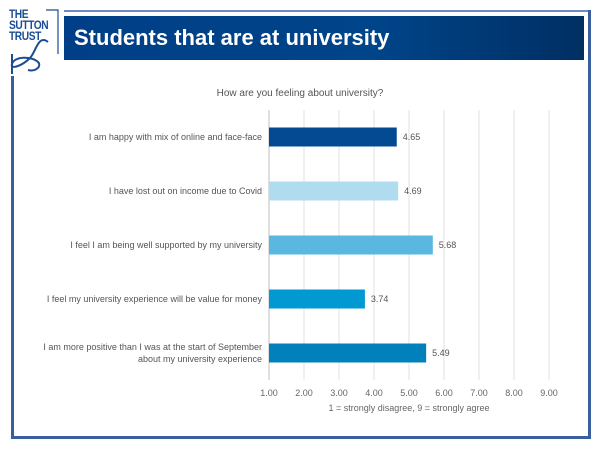 This screenshot has height=450, width=600. What do you see at coordinates (269, 393) in the screenshot?
I see `x-tick-label: 1.00` at bounding box center [269, 393].